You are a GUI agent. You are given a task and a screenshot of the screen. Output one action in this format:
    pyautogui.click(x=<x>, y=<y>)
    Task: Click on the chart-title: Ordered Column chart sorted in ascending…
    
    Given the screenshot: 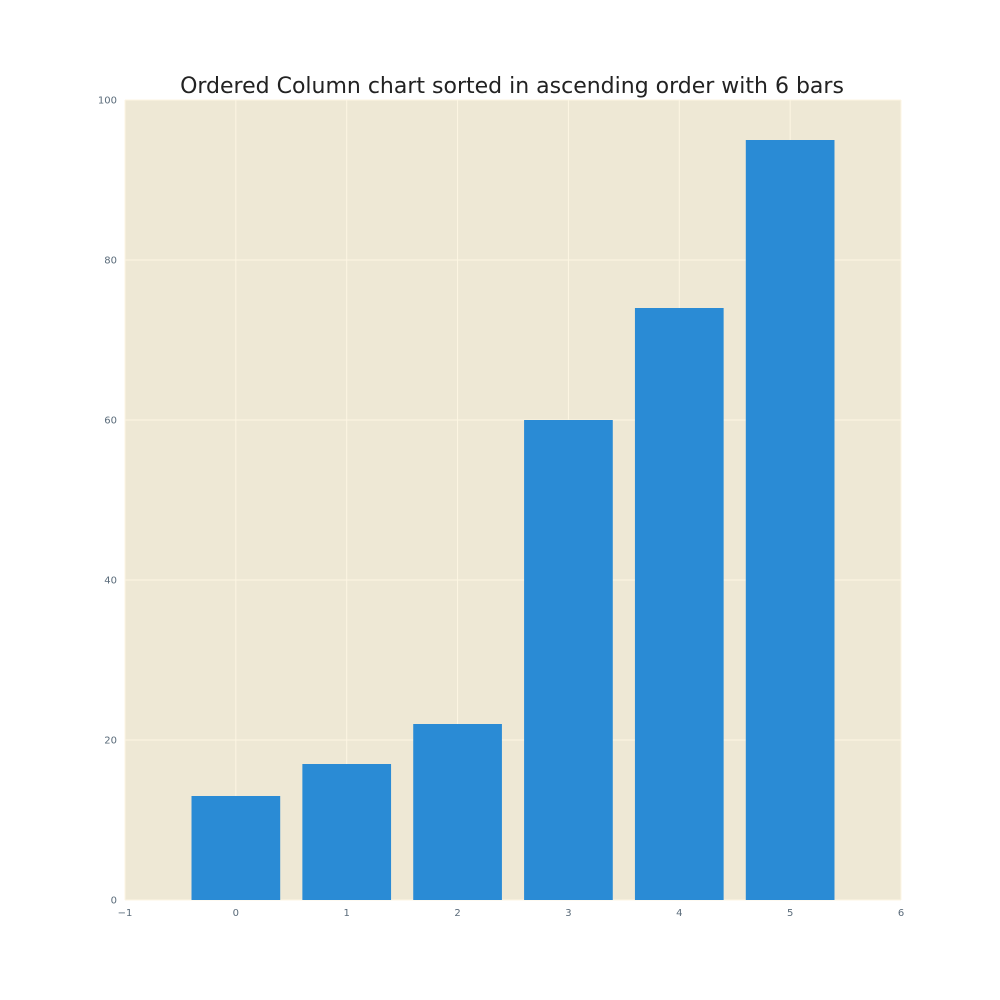 What is the action you would take?
    pyautogui.click(x=512, y=86)
    